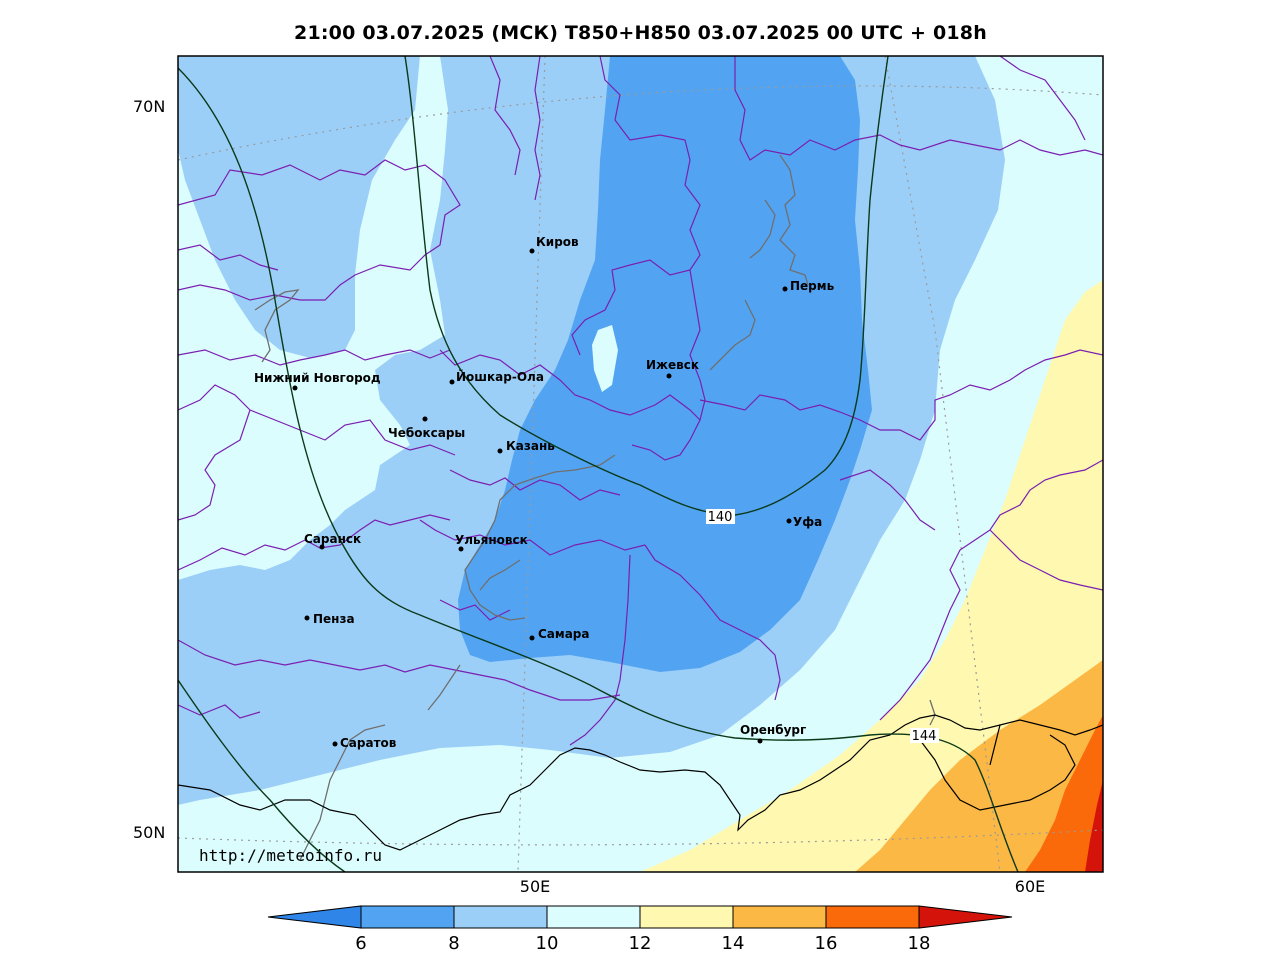 Image resolution: width=1281 pixels, height=963 pixels. I want to click on source-url: http://meteoinfo.ru, so click(290, 855).